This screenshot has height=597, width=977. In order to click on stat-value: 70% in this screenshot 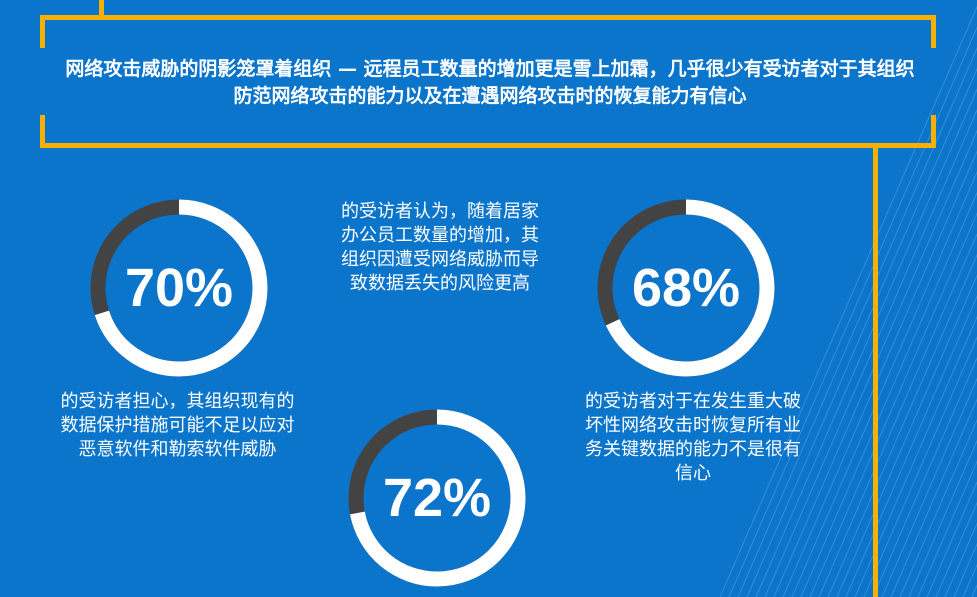, I will do `click(179, 288)`.